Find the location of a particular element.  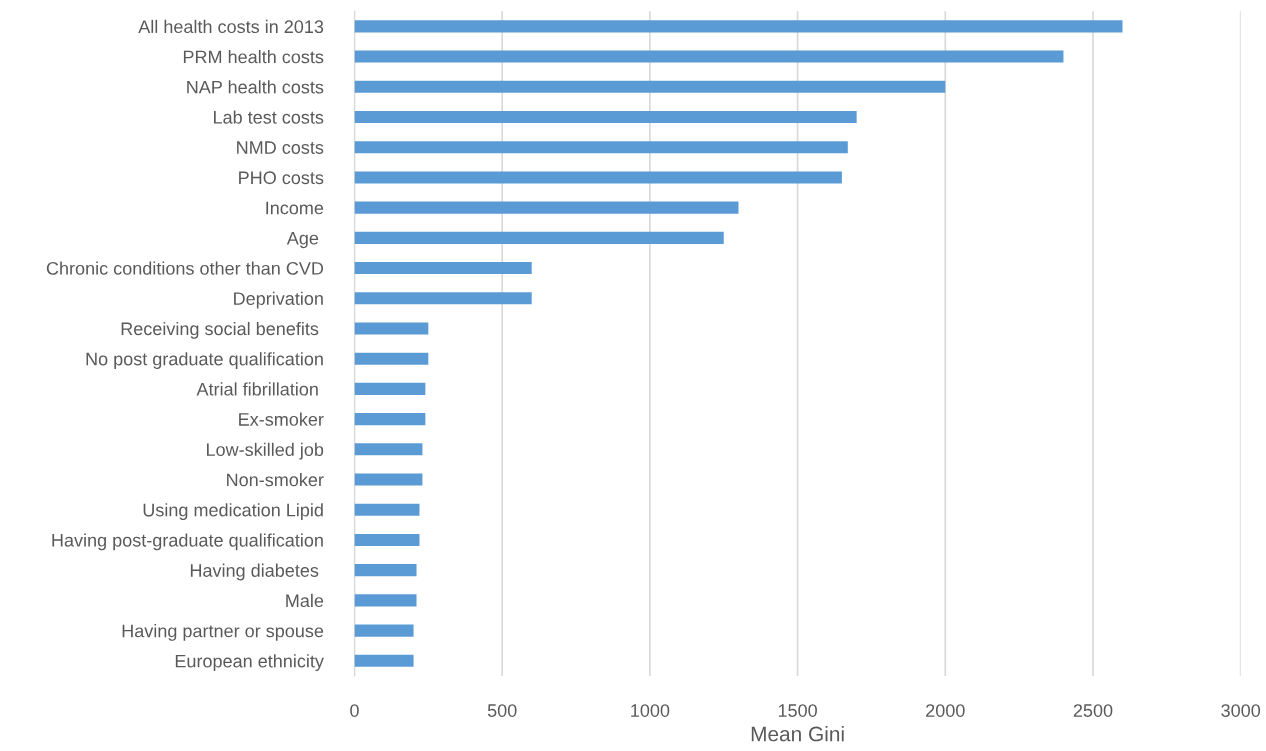

y-tick-label: NAP health costs is located at coordinates (255, 87).